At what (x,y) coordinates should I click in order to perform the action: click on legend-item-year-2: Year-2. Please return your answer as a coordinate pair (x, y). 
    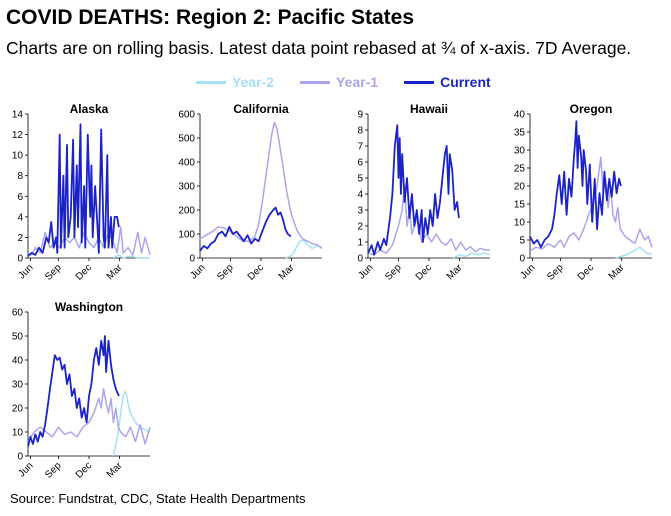
    Looking at the image, I should click on (235, 82).